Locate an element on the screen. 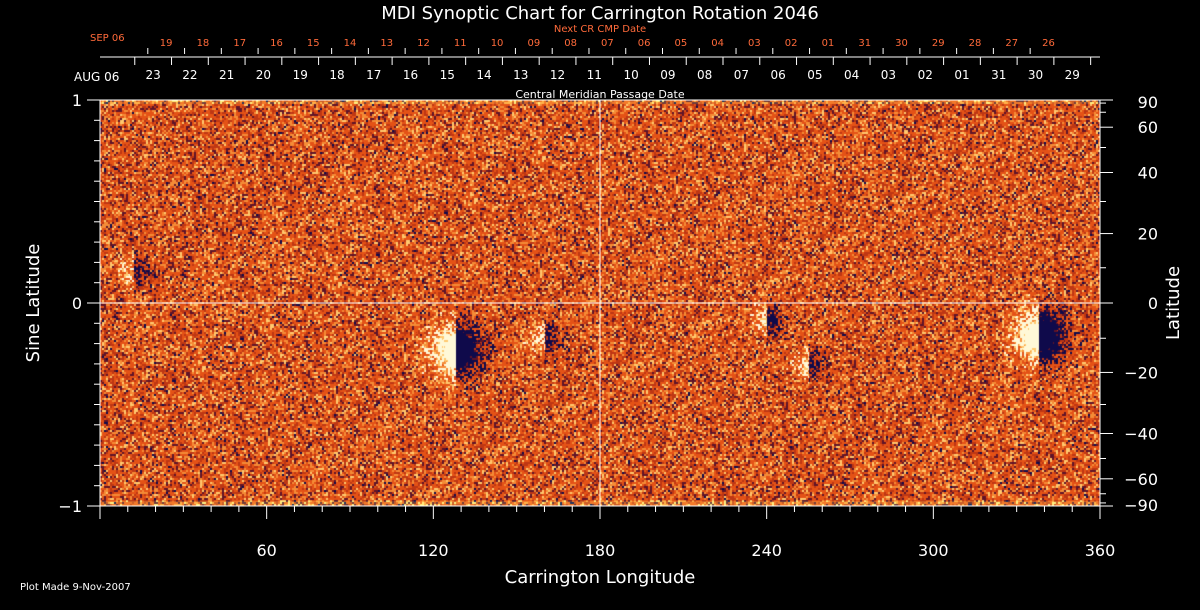 This screenshot has height=610, width=1200. cmp-date-label: 17 is located at coordinates (373, 75).